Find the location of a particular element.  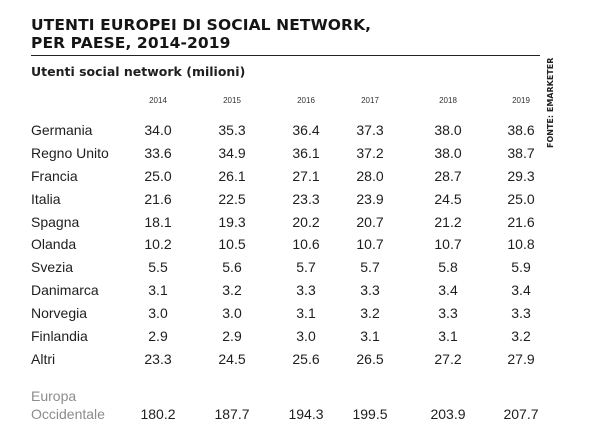

table-row: Danimarca 3.1 3.2 3.3 3.3 3.4 3.4 is located at coordinates (306, 290).